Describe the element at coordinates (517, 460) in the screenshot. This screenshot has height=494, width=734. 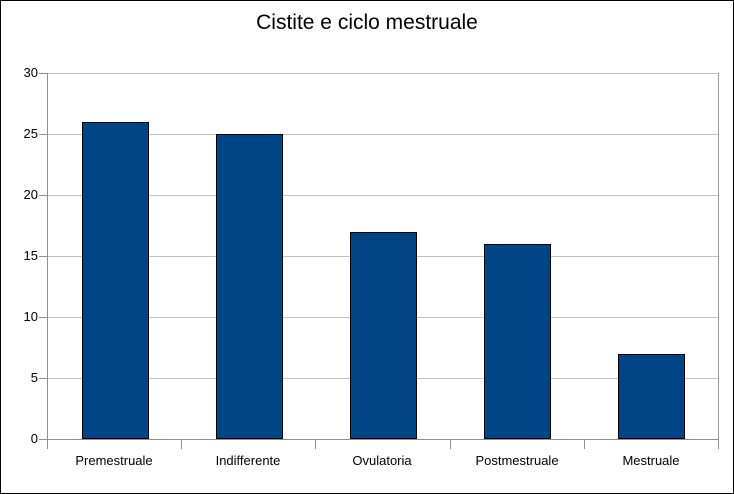
I see `category-label-postmestruale: Postmestruale` at that location.